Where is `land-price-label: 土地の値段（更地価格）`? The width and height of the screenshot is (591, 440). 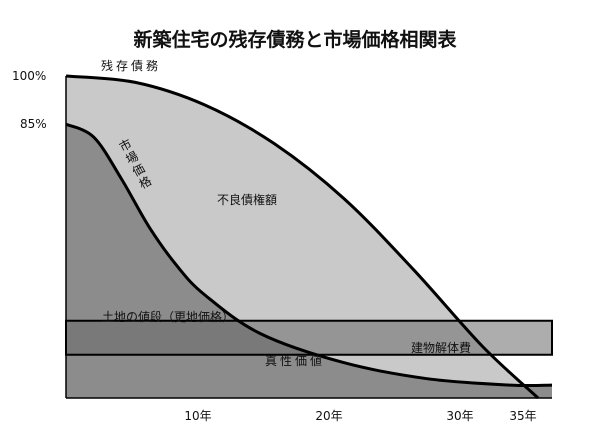 land-price-label: 土地の値段（更地価格） is located at coordinates (168, 316).